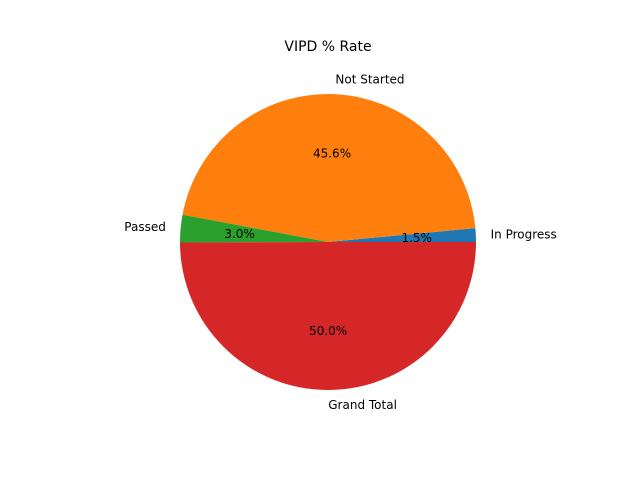  I want to click on pie-slice-in-progress, so click(402, 235).